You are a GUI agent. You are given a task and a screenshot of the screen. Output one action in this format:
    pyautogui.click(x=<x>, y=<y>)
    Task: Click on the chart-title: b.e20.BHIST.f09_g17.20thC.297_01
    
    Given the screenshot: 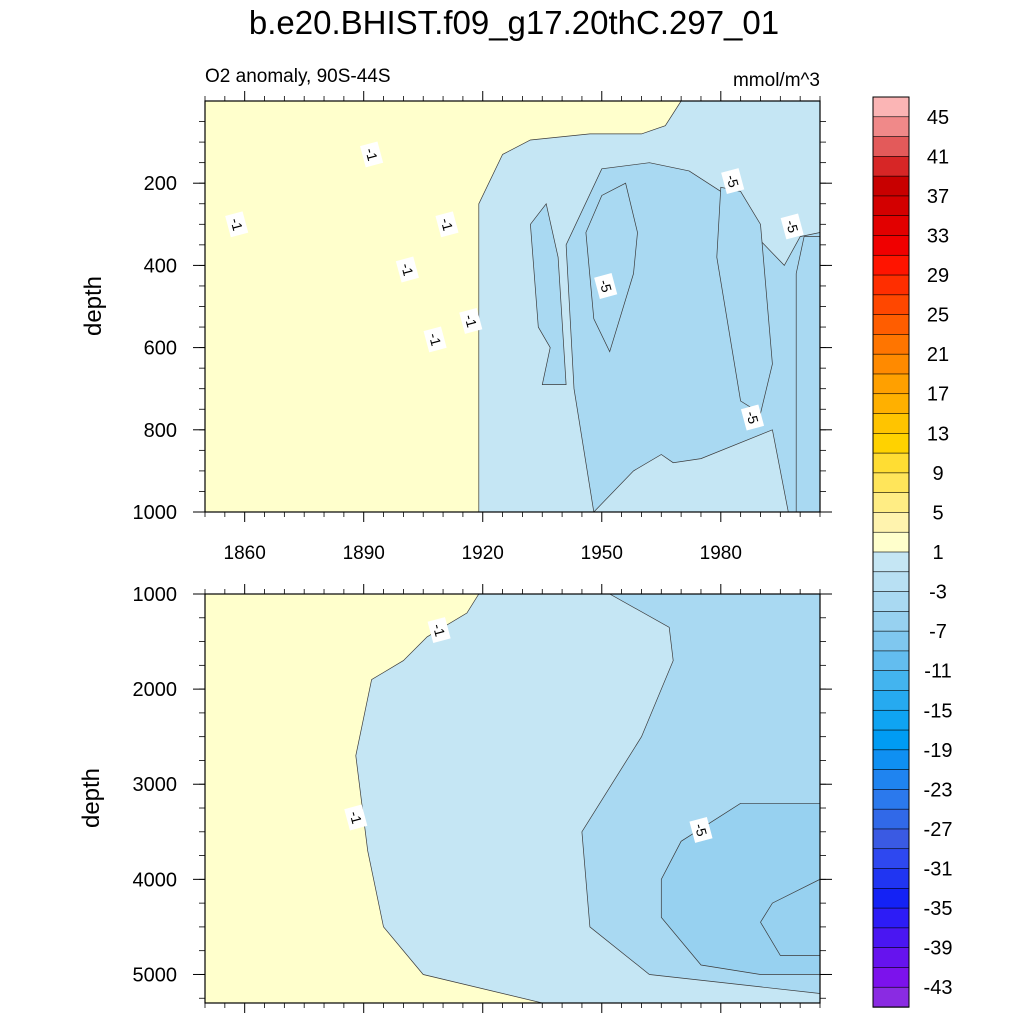 What is the action you would take?
    pyautogui.click(x=514, y=22)
    